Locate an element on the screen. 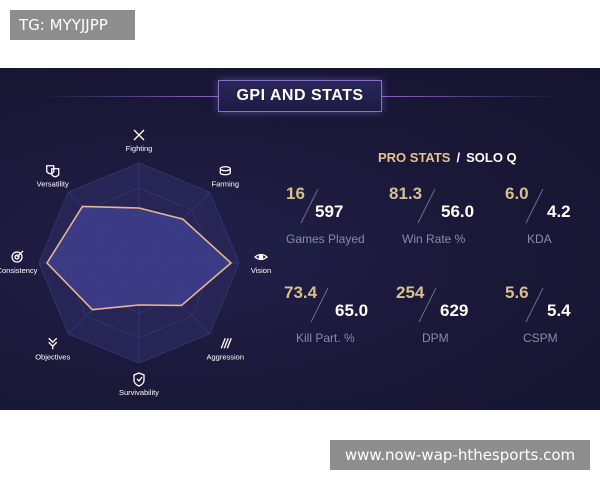 The width and height of the screenshot is (600, 480). url-watermark: www.now-wap-hthesports.com is located at coordinates (460, 455).